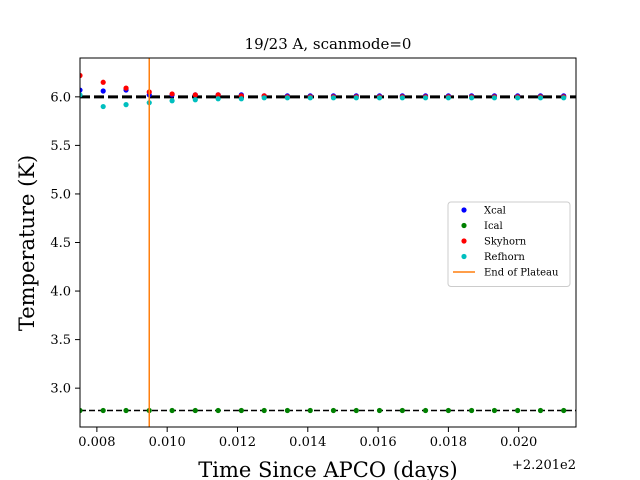  What do you see at coordinates (307, 442) in the screenshot?
I see `x-tick-label: 0.014` at bounding box center [307, 442].